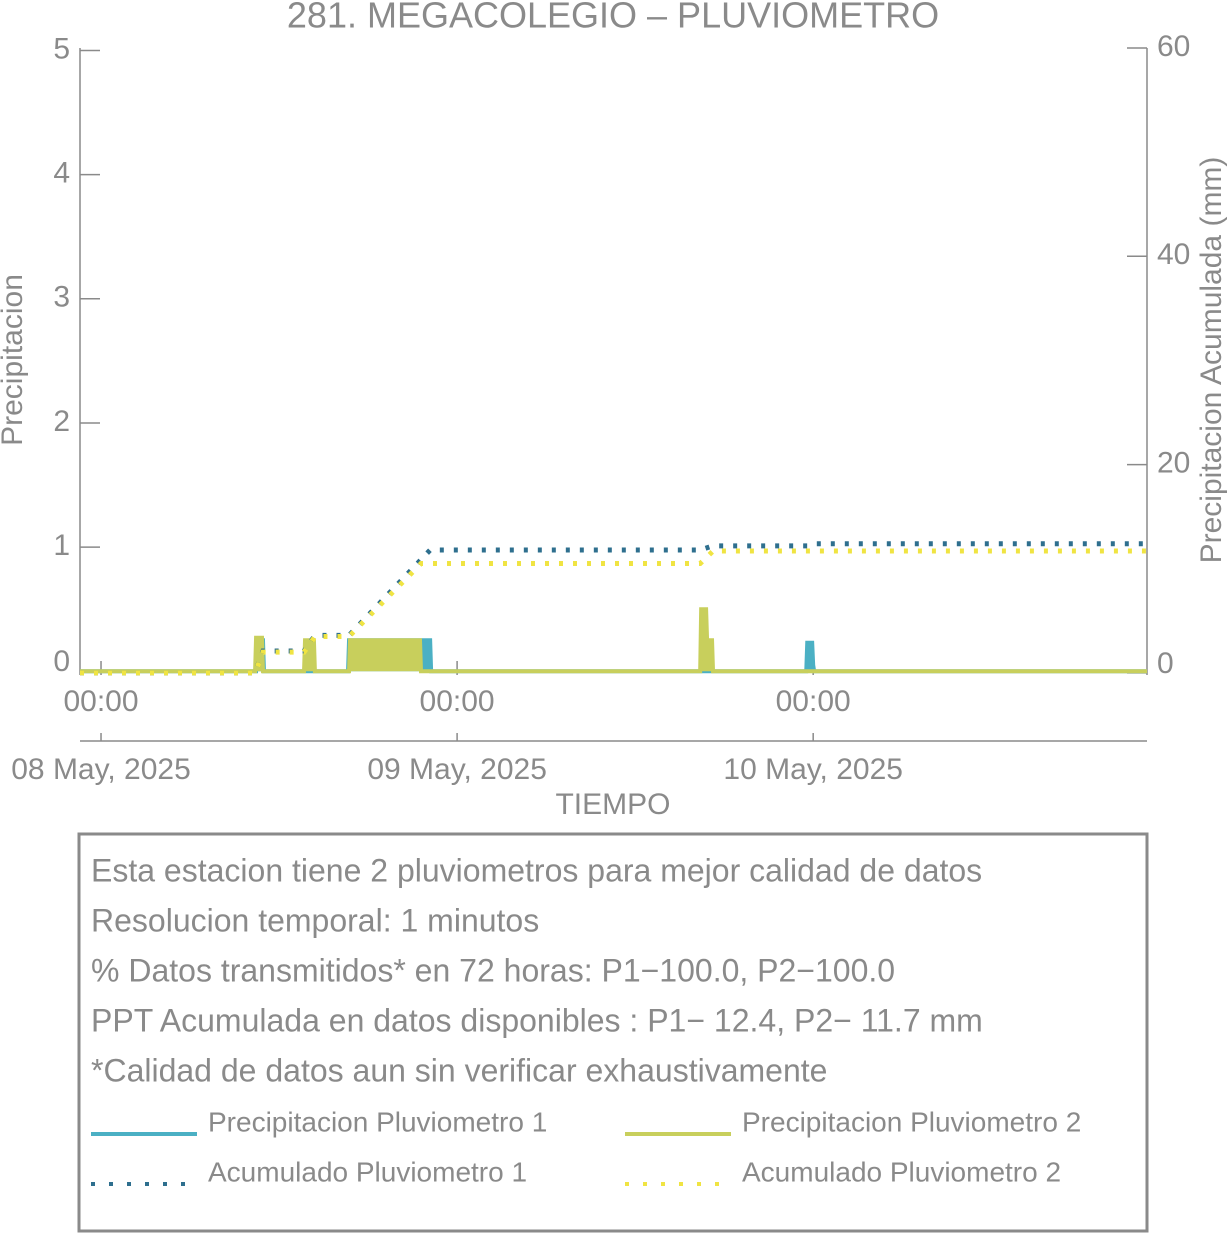 This screenshot has height=1236, width=1232. Describe the element at coordinates (61, 48) in the screenshot. I see `y-tick-label: 5` at that location.